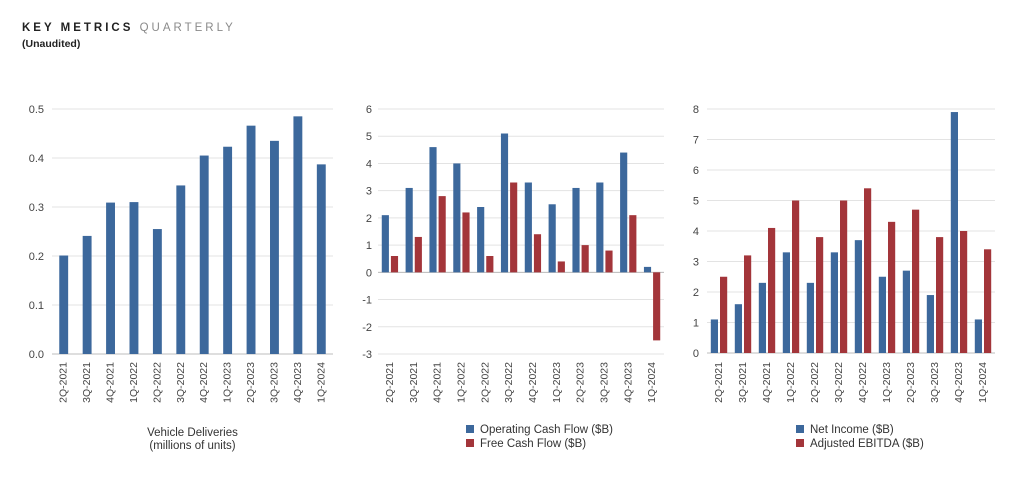  What do you see at coordinates (369, 137) in the screenshot?
I see `y-tick-label: 5` at bounding box center [369, 137].